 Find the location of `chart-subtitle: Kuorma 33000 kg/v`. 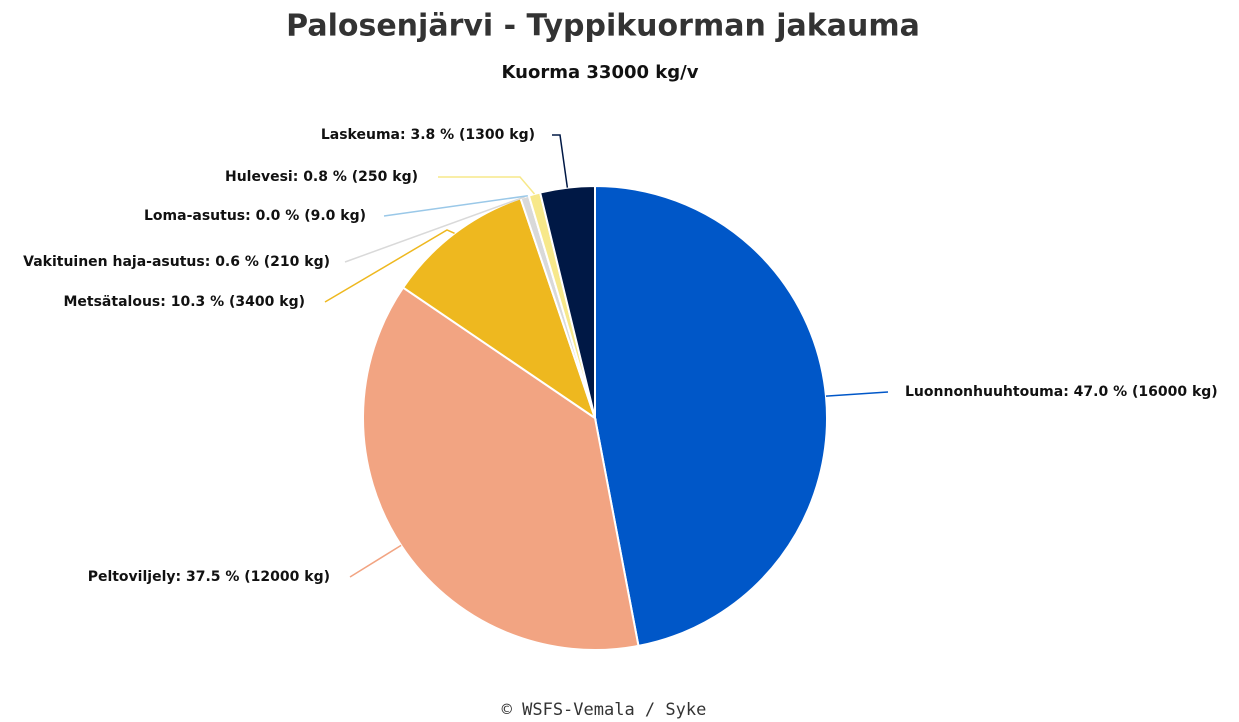

chart-subtitle: Kuorma 33000 kg/v is located at coordinates (600, 72).